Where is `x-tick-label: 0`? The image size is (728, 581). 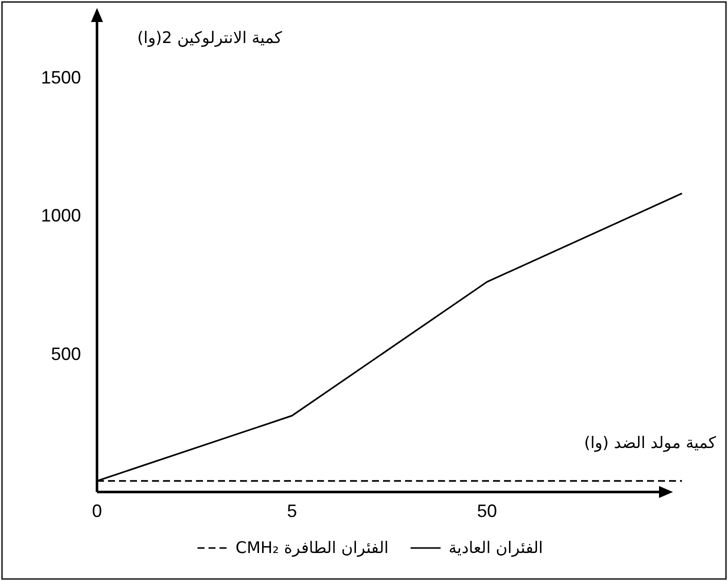 x-tick-label: 0 is located at coordinates (97, 511).